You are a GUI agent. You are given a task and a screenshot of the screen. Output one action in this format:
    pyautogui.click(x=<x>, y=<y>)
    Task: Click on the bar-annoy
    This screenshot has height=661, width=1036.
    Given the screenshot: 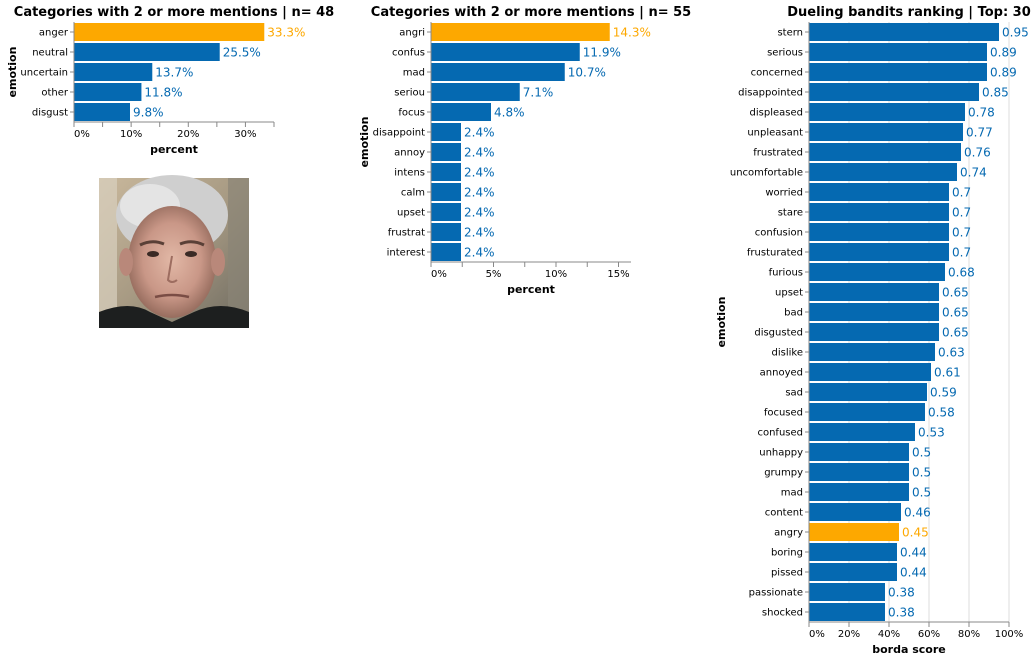 What is the action you would take?
    pyautogui.click(x=446, y=152)
    